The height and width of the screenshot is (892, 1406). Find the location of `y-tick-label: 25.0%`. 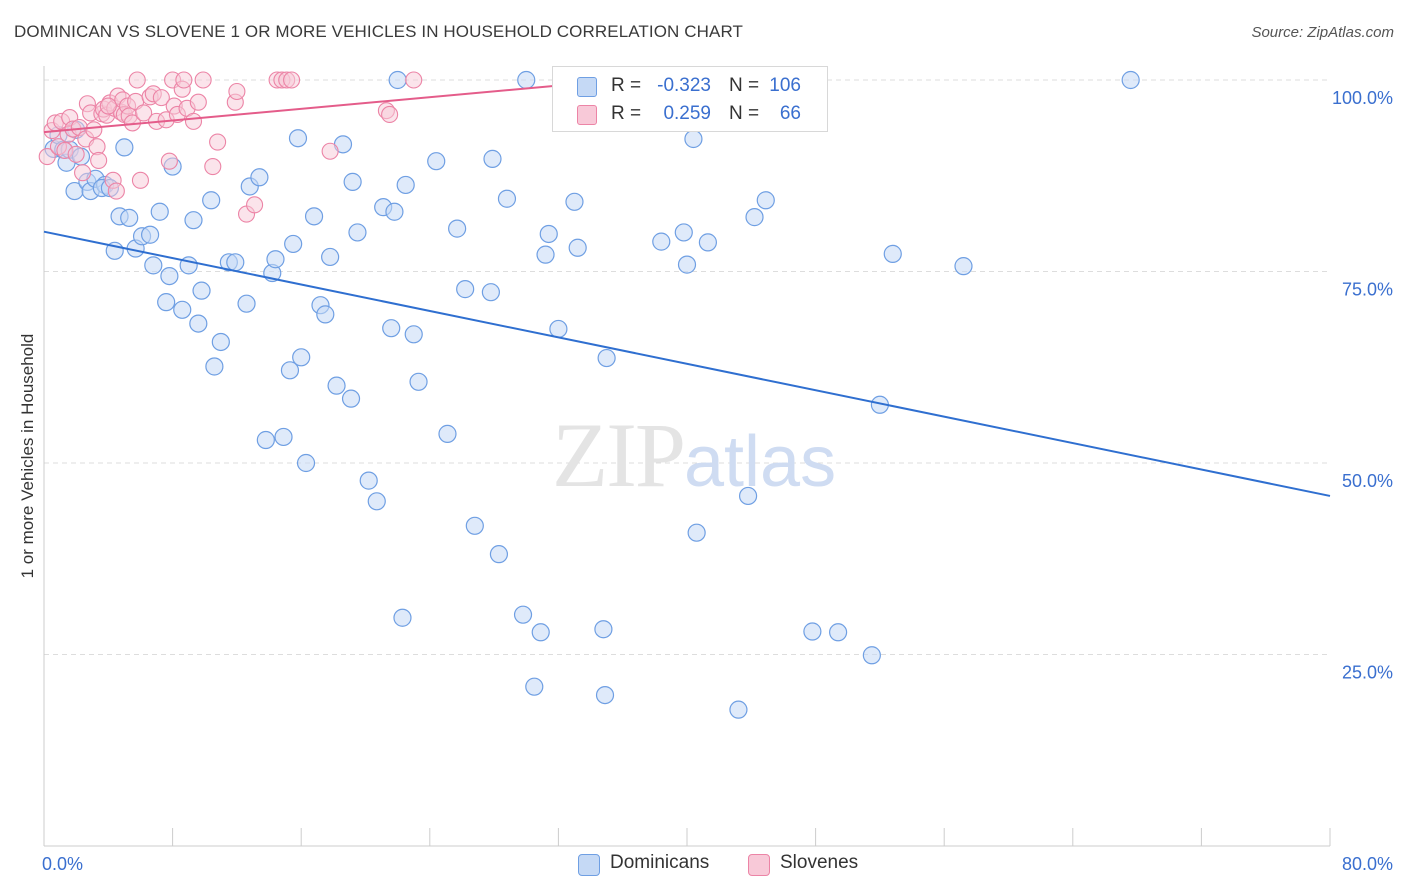

y-tick-label: 25.0% is located at coordinates (1367, 673).